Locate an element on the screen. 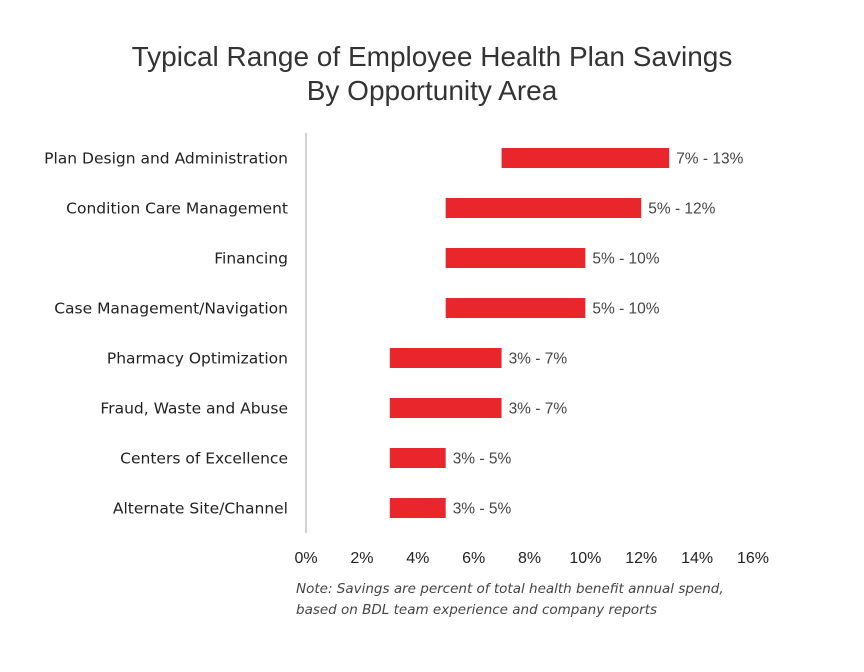  data-label: 7% - 13% is located at coordinates (709, 159).